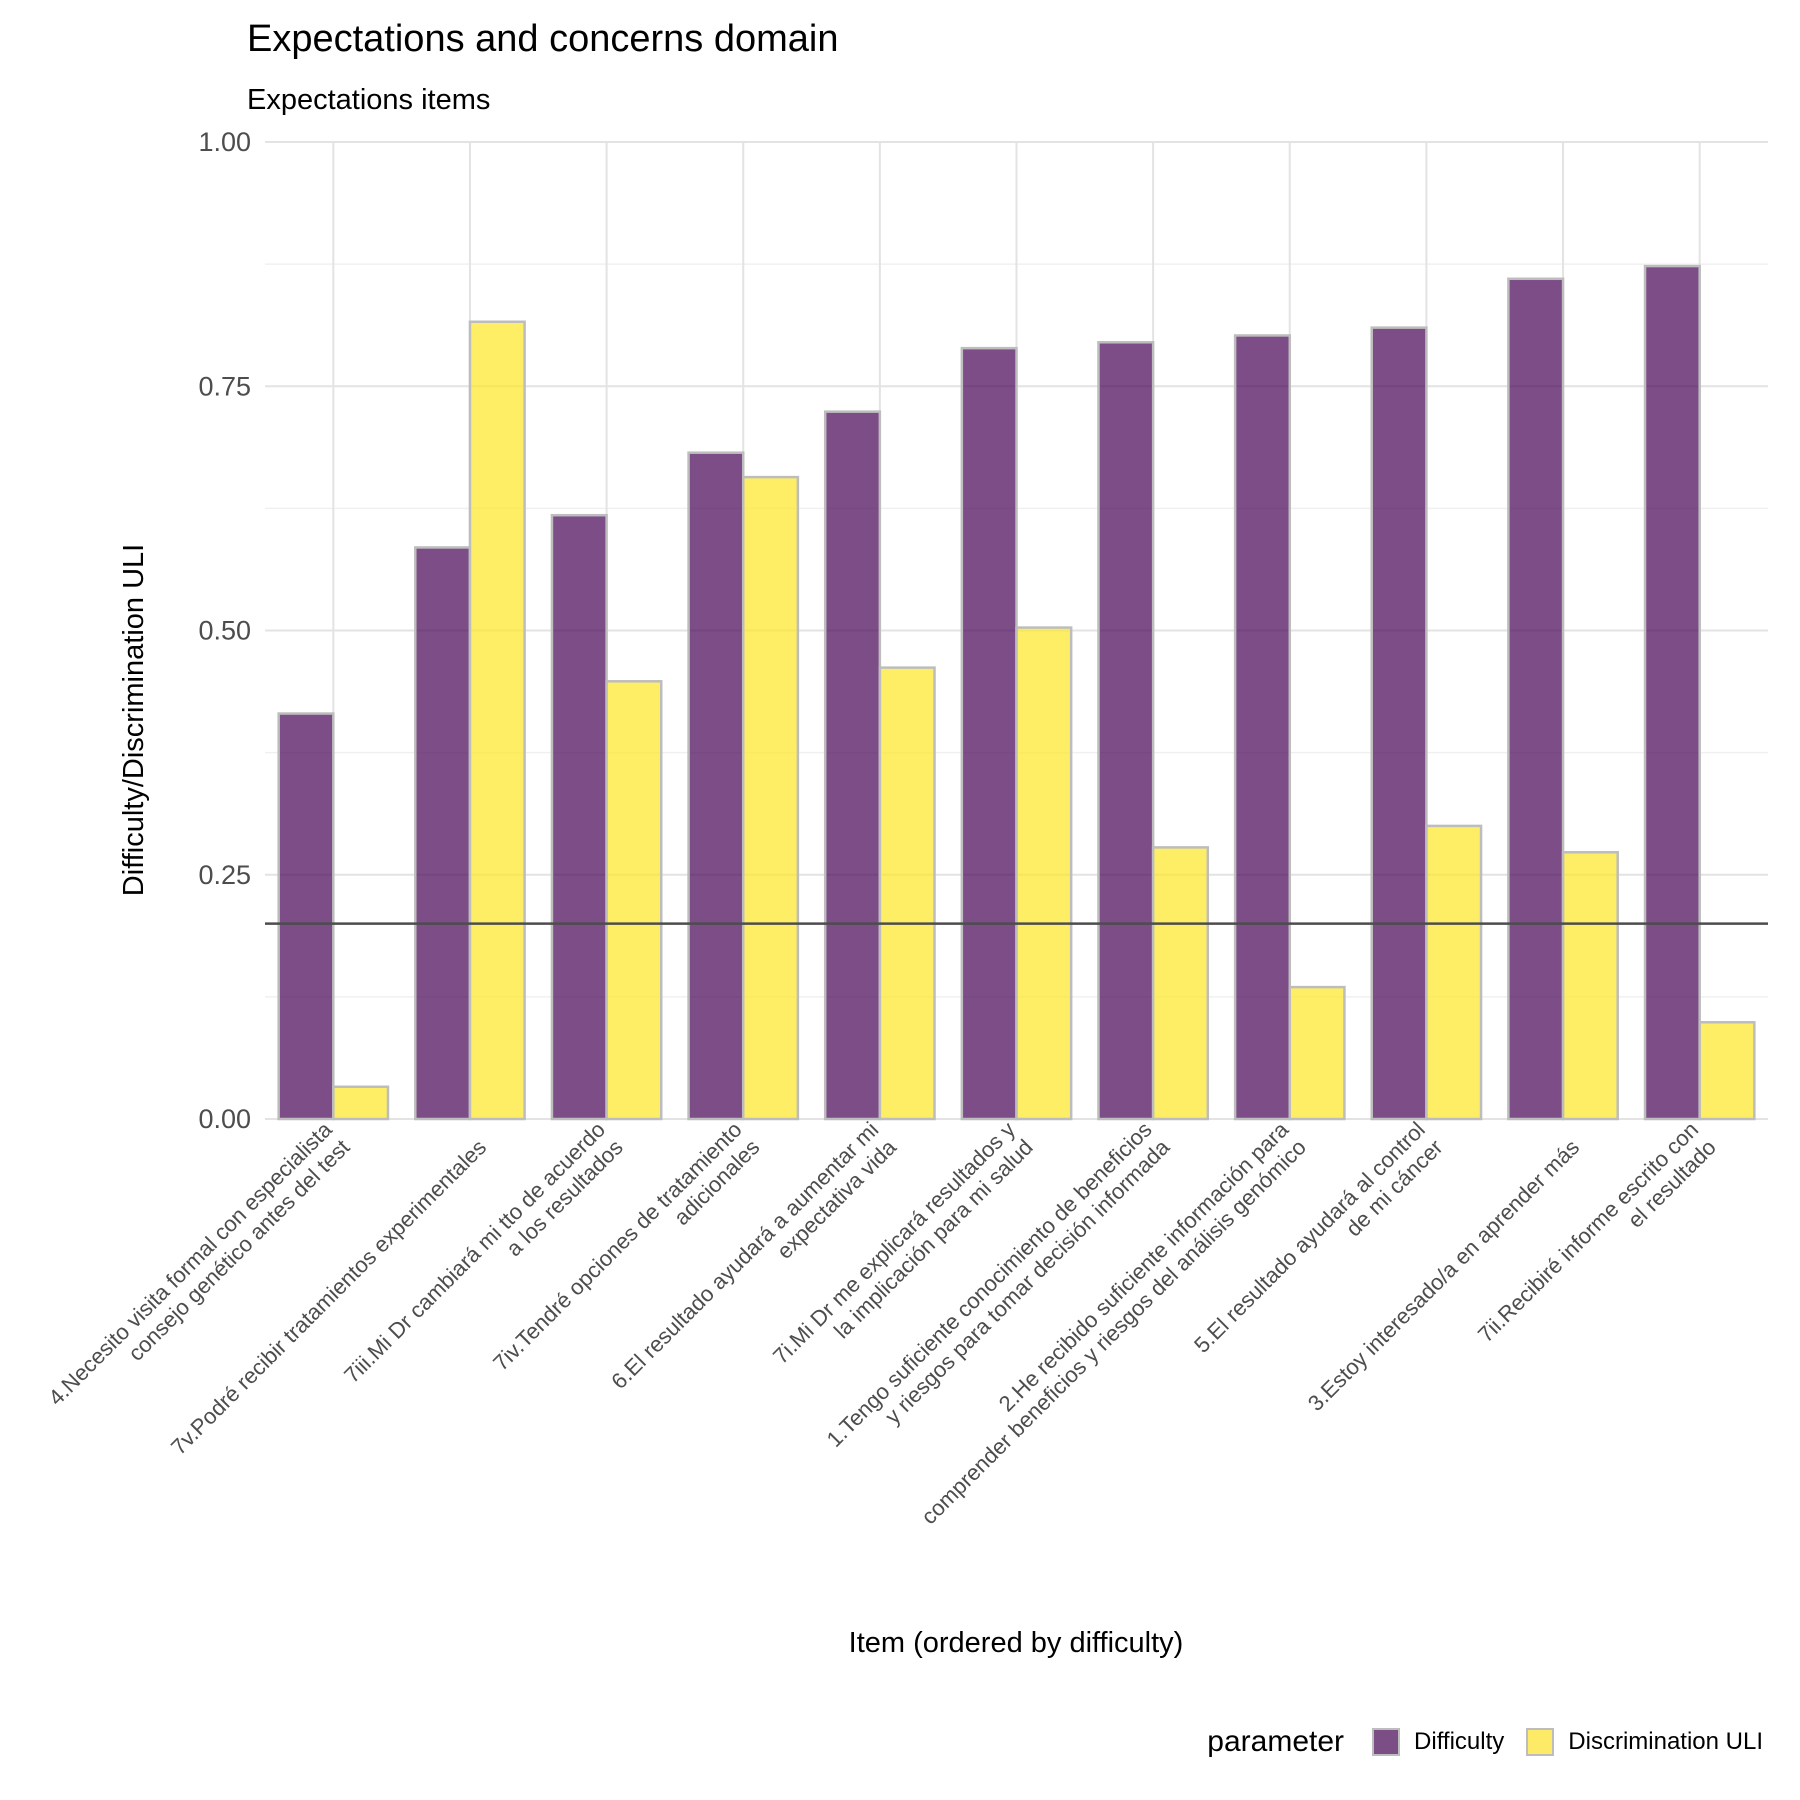 The width and height of the screenshot is (1800, 1800). I want to click on y-tick-label: 0.50, so click(224, 631).